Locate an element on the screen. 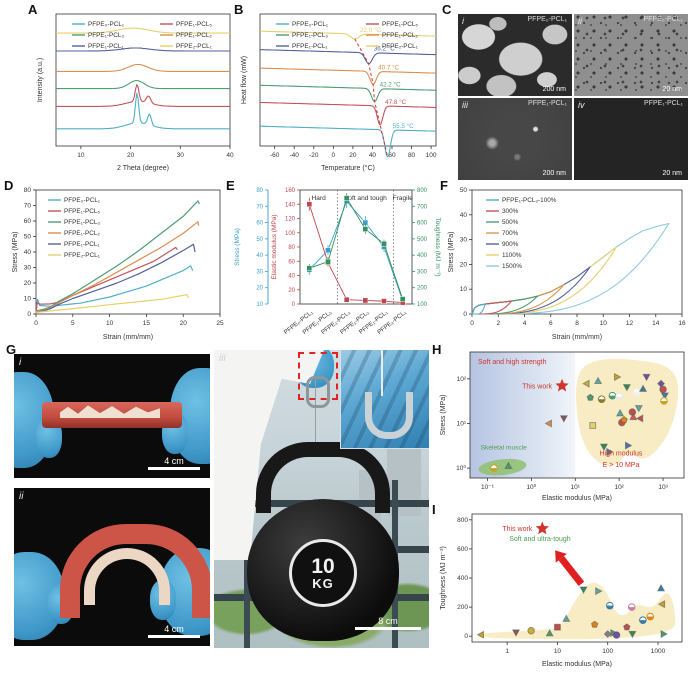 The height and width of the screenshot is (674, 692). svg-text: Stress (MPa) is located at coordinates (451, 252).